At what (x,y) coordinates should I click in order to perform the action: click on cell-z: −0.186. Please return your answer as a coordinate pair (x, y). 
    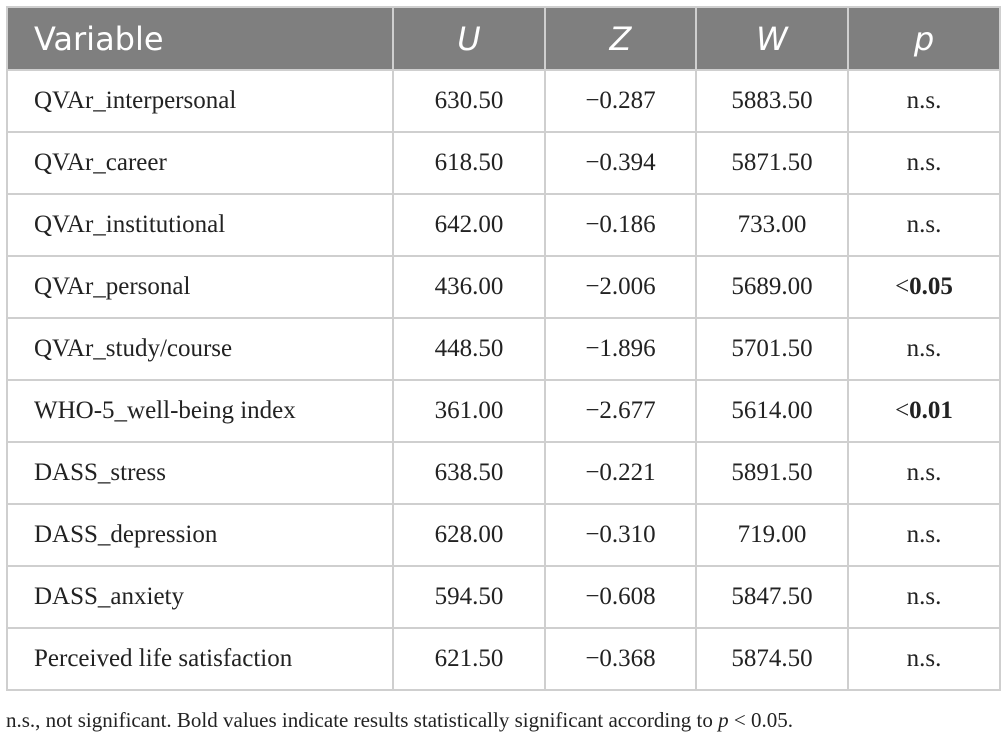
    Looking at the image, I should click on (620, 225).